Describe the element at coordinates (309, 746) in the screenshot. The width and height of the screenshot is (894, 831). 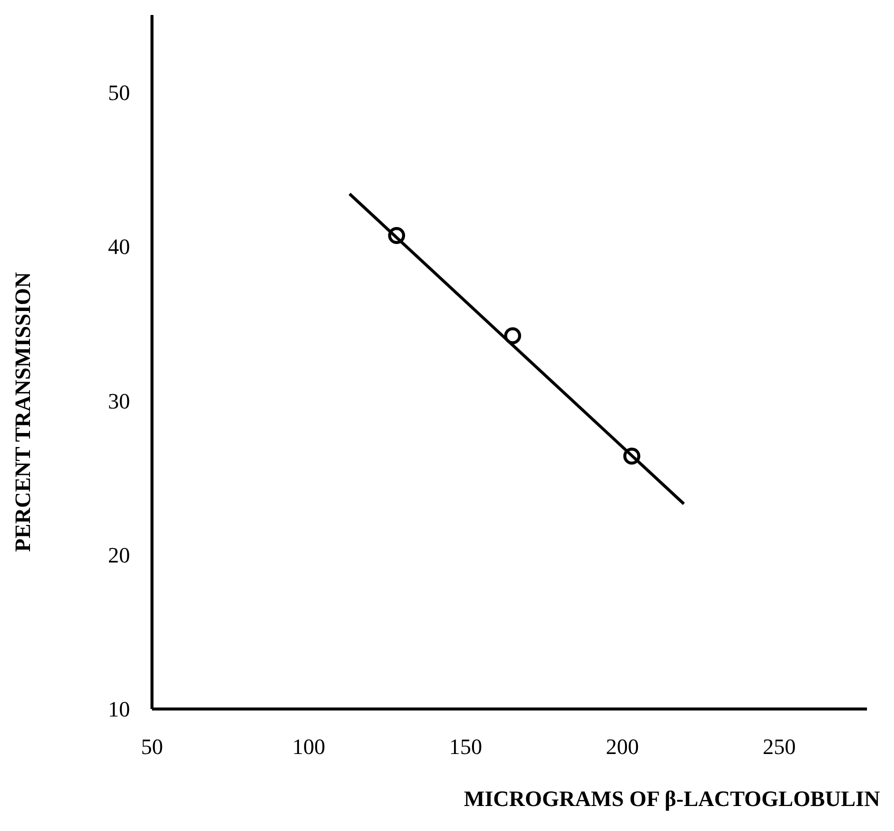
I see `x-tick-label: 100` at that location.